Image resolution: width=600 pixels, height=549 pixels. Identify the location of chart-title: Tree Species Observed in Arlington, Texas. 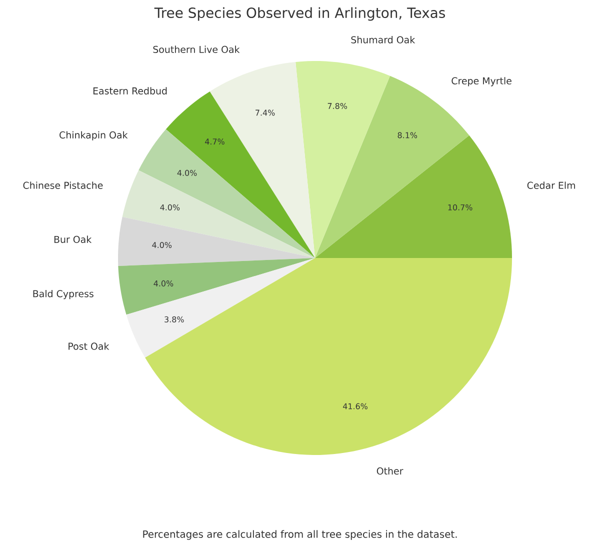
(299, 14).